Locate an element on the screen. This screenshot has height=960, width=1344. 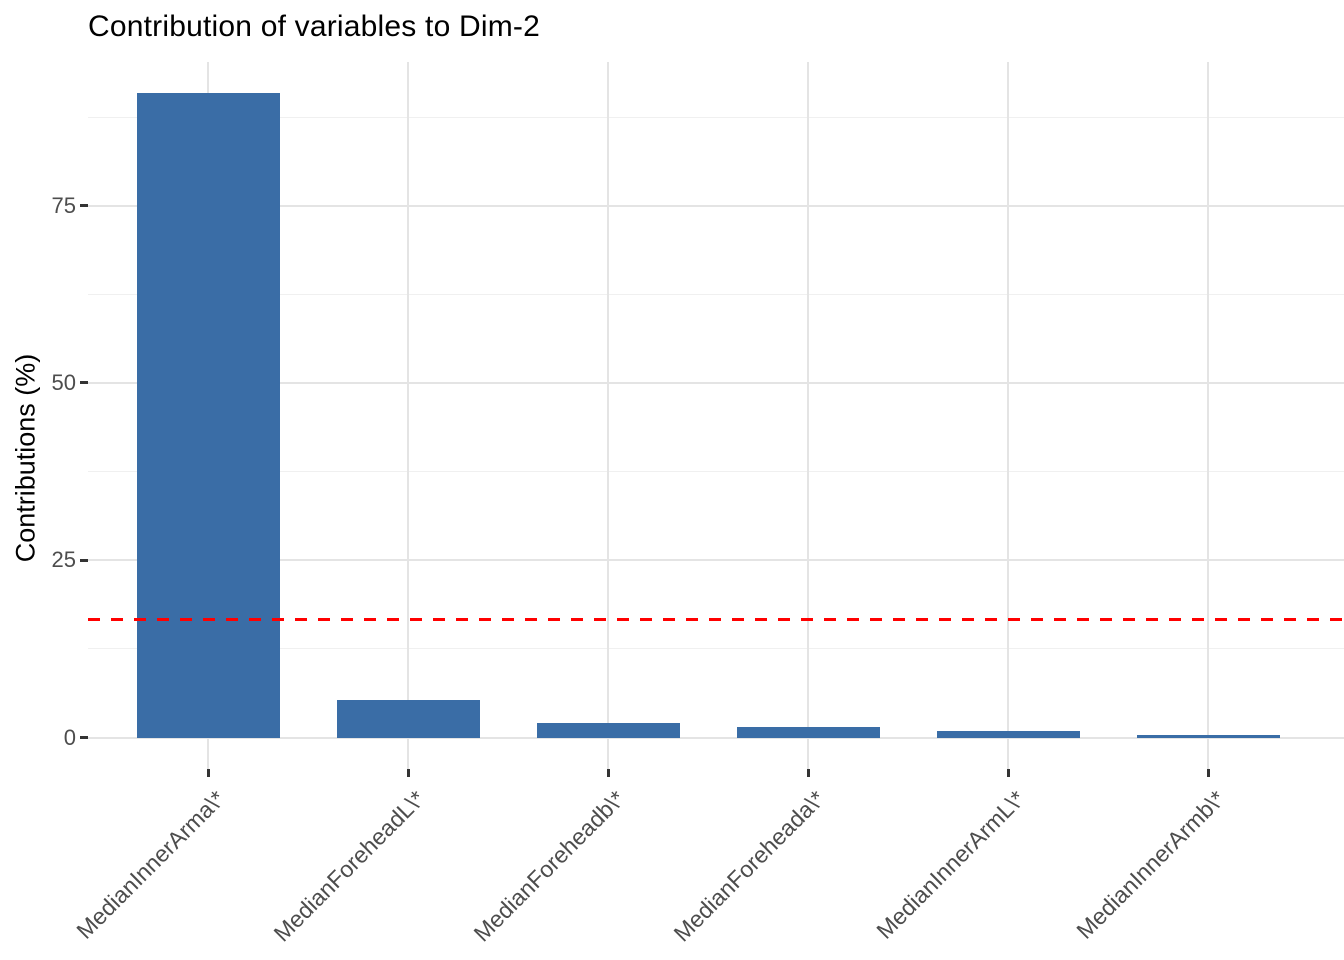
x-axis-label: MedianInnerArmL\* is located at coordinates (950, 864).